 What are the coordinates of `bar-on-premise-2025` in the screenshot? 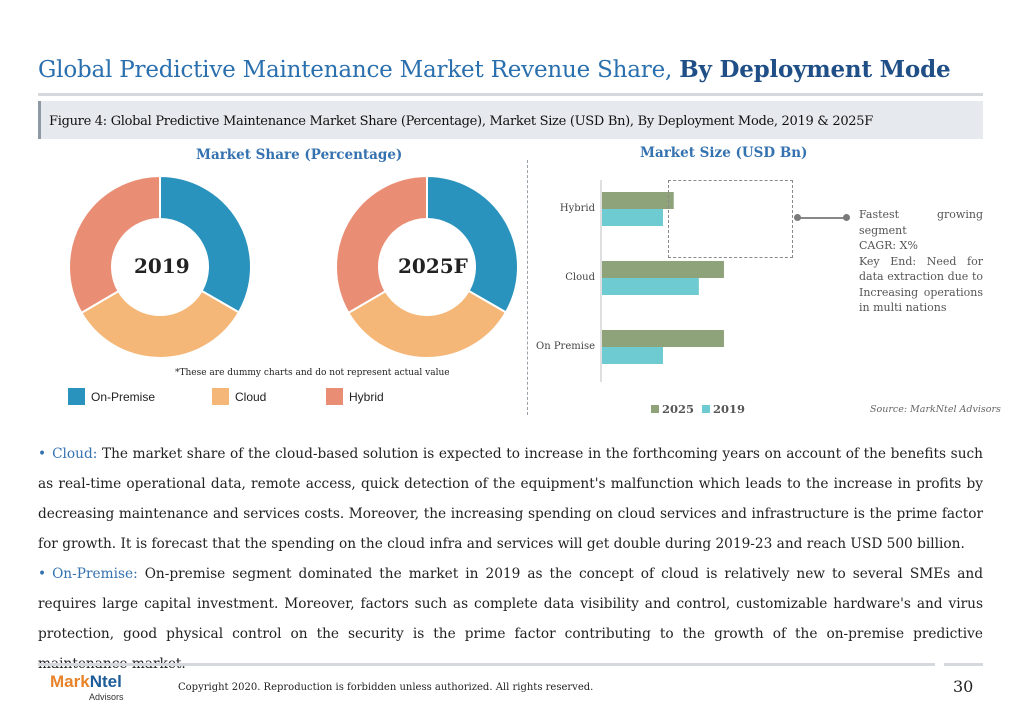 It's located at (663, 338).